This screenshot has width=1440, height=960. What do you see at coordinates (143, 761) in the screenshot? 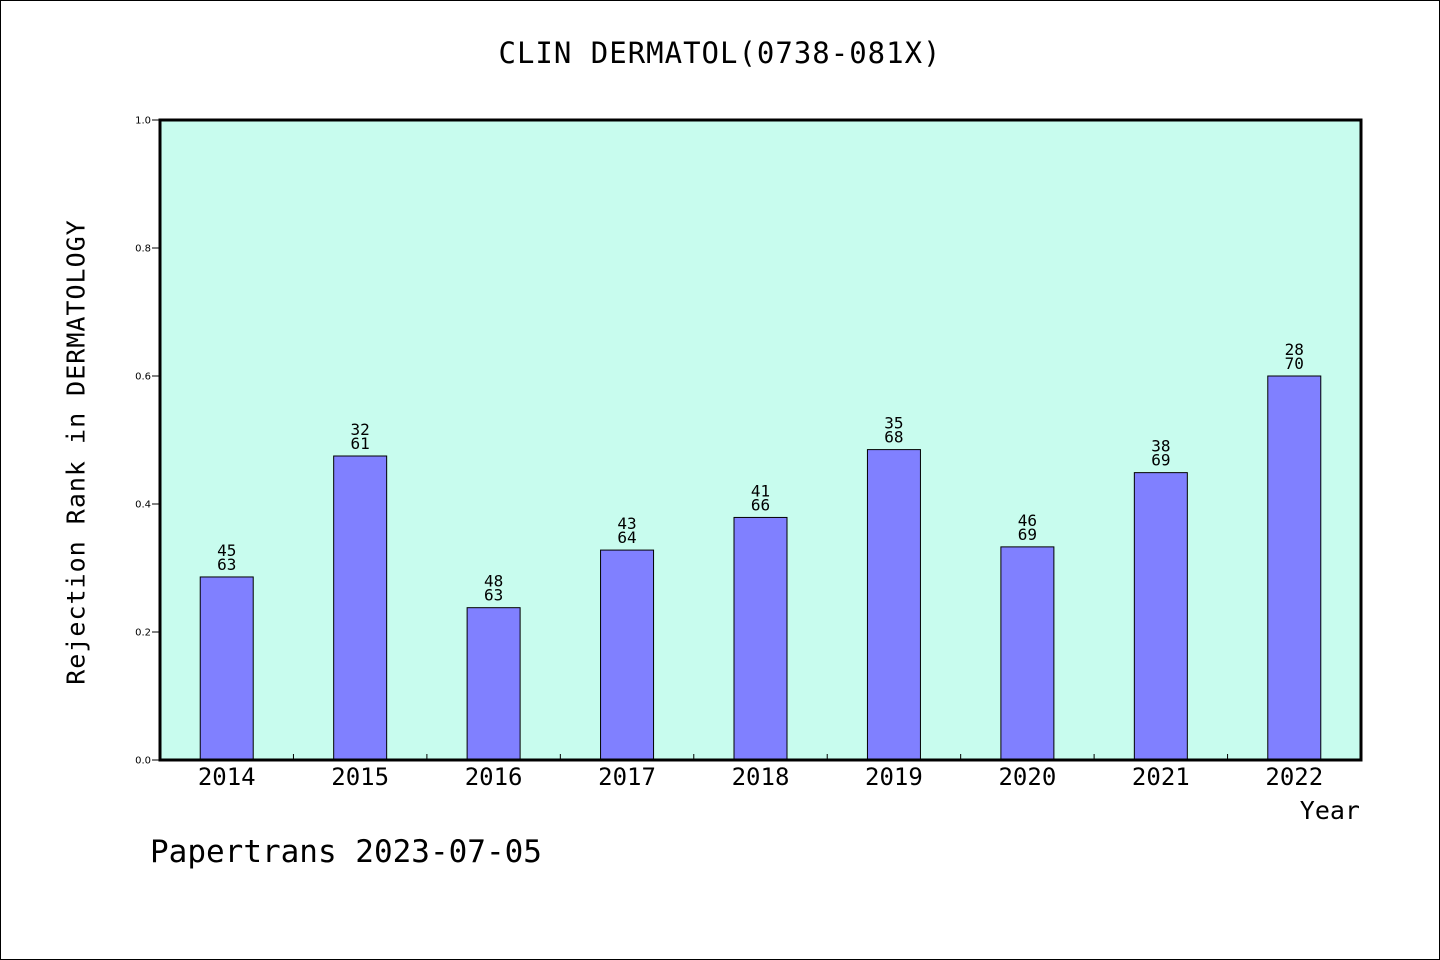
I see `y-tick-label: 0.0` at bounding box center [143, 761].